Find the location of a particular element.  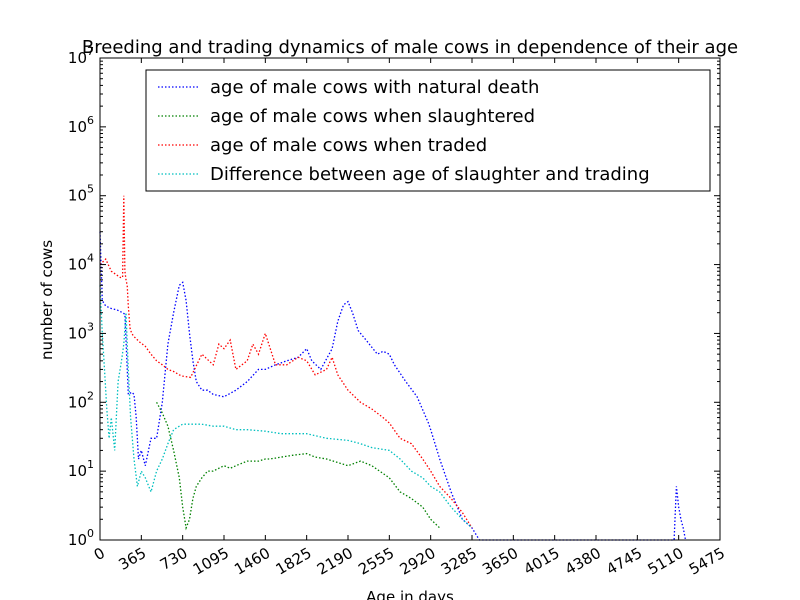

y-tick-exponent: 6 is located at coordinates (90, 120).